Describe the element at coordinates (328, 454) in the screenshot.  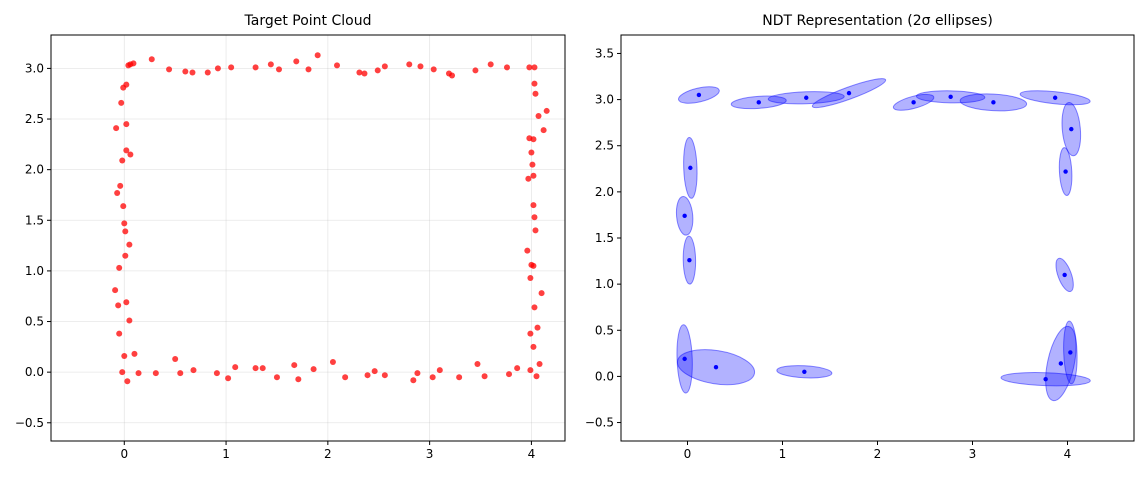
I see `x-tick-label: 2` at that location.